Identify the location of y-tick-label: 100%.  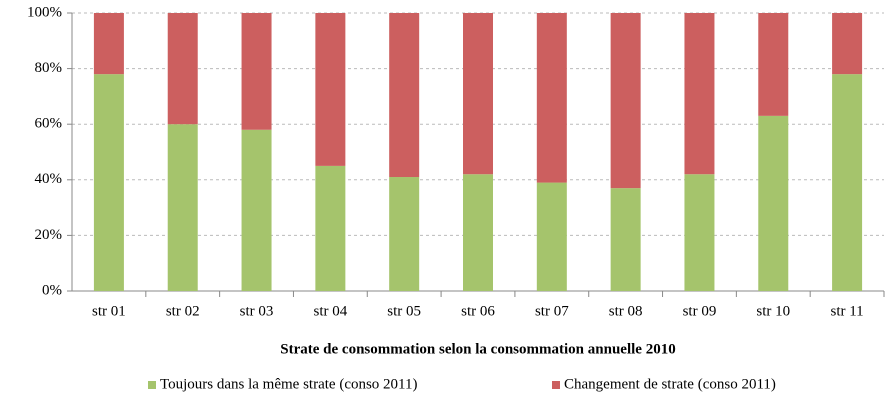
(44, 12).